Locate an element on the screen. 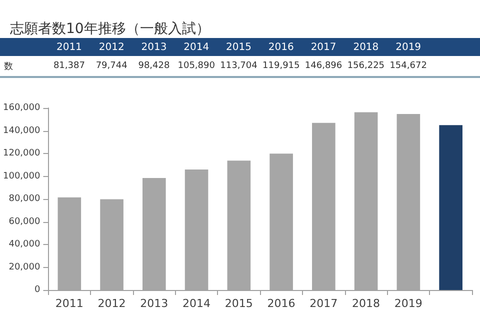  category-label: 2016 is located at coordinates (281, 47).